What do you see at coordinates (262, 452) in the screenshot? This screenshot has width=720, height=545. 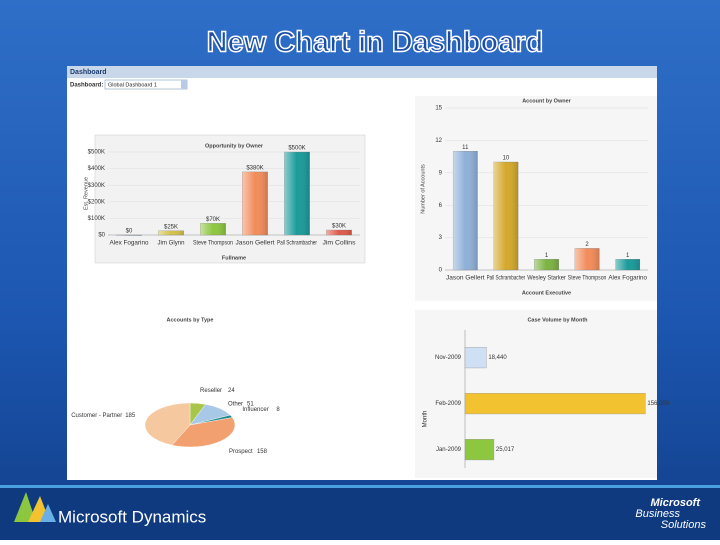 I see `pie-value: 158` at bounding box center [262, 452].